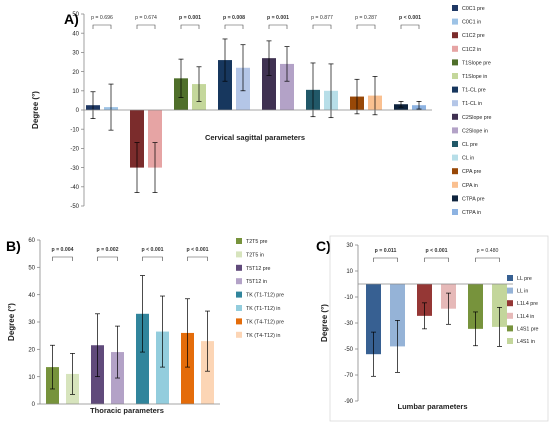  I want to click on x-axis-label: Lumbar parameters, so click(432, 406).